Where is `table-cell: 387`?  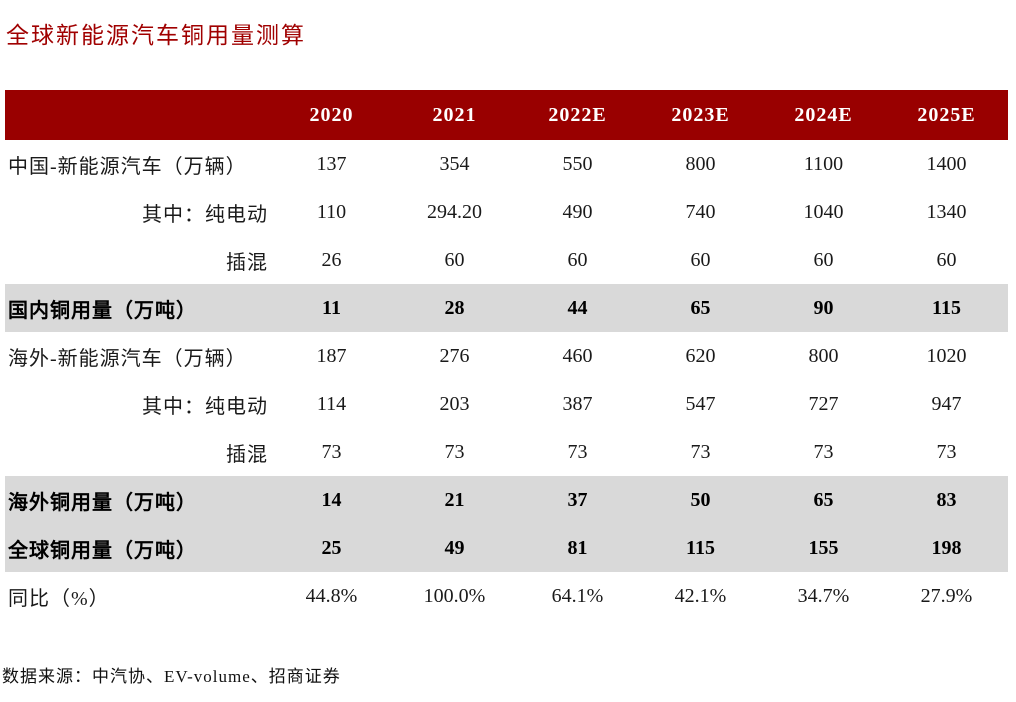 table-cell: 387 is located at coordinates (577, 403).